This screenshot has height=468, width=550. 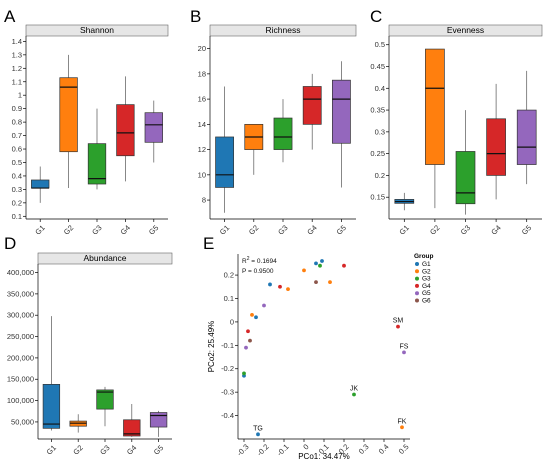 What do you see at coordinates (20, 357) in the screenshot?
I see `y-tick-label: 200,000` at bounding box center [20, 357].